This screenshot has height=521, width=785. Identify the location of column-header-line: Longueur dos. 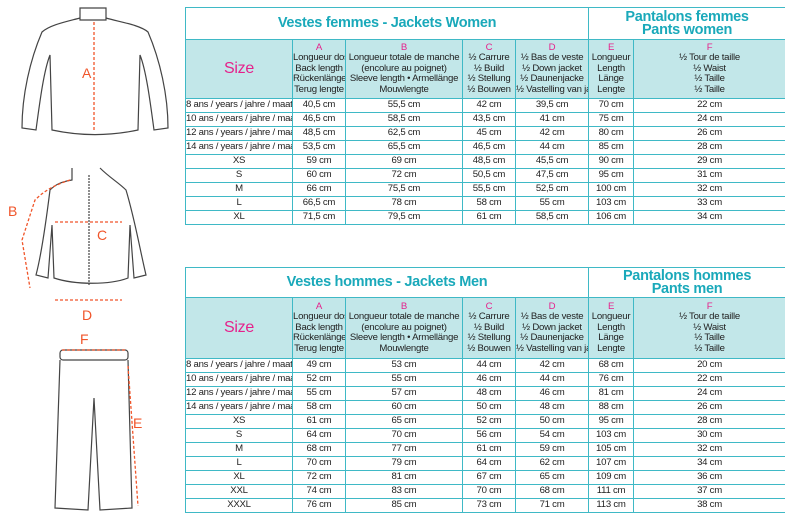
(319, 58).